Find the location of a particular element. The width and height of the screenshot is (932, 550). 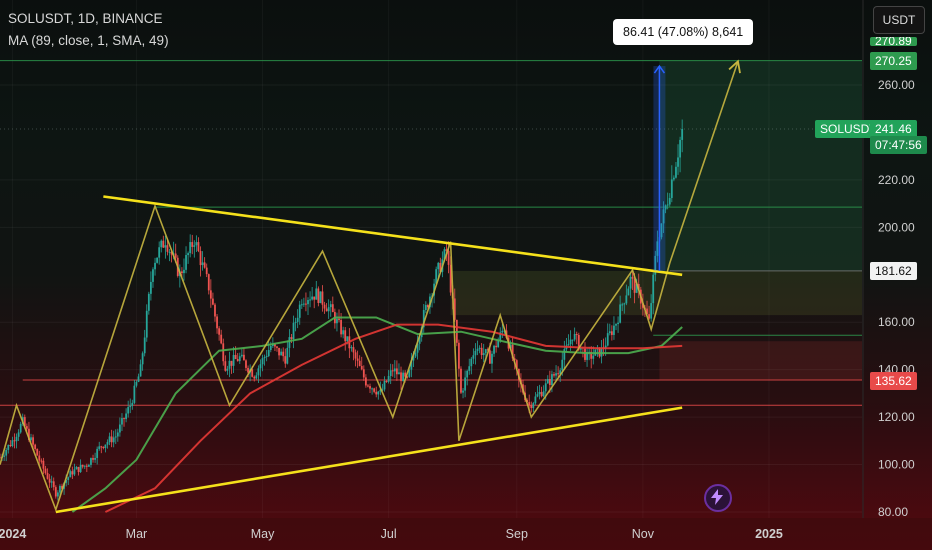

x-tick-label: Mar is located at coordinates (137, 534).